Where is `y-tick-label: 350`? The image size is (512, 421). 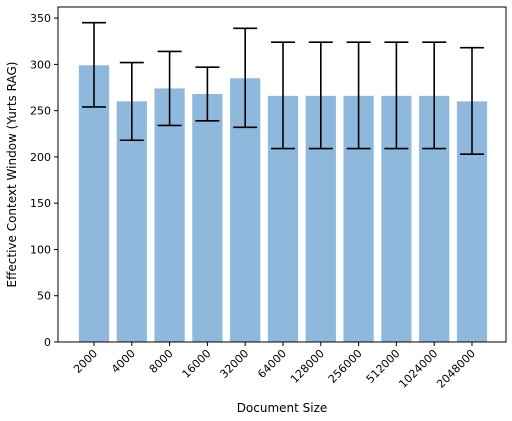
y-tick-label: 350 is located at coordinates (40, 18).